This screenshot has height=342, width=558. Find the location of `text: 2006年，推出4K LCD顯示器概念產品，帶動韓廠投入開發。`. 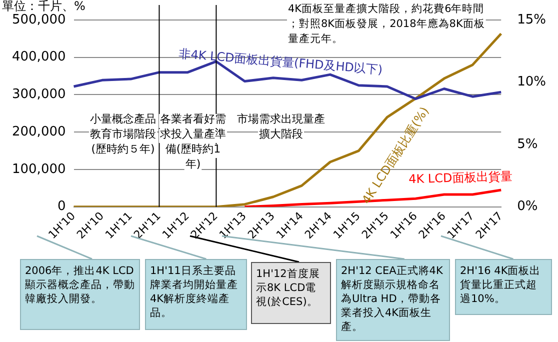

text: 2006年，推出4K LCD顯示器概念產品，帶動韓廠投入開發。 is located at coordinates (80, 294).